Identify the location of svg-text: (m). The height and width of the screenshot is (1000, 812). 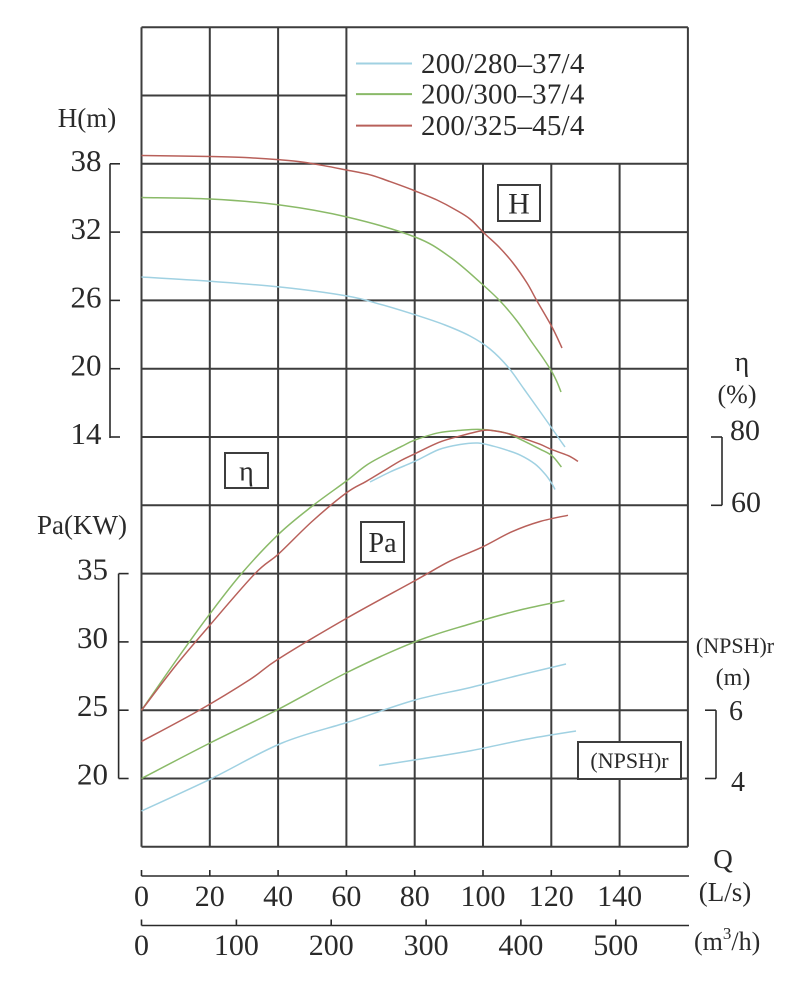
(733, 678).